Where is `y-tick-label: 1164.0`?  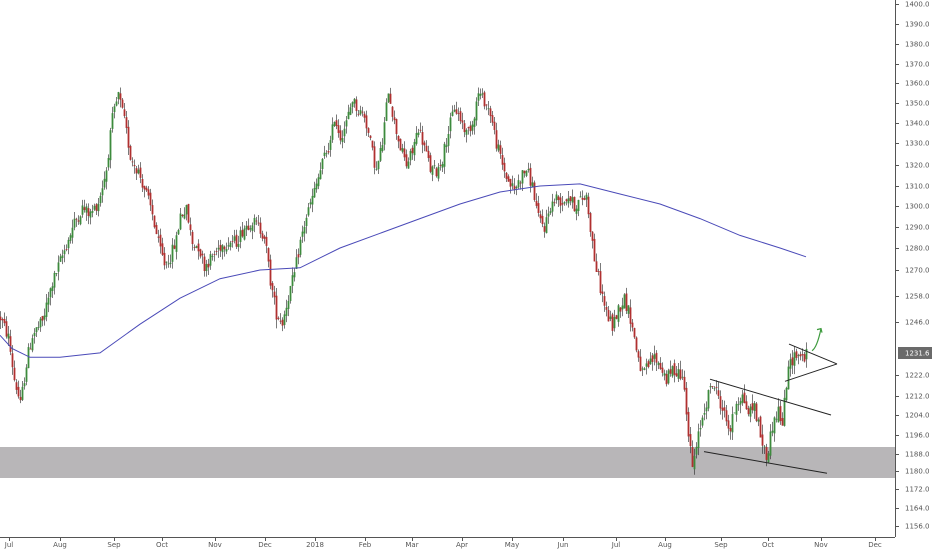
y-tick-label: 1164.0 is located at coordinates (917, 509).